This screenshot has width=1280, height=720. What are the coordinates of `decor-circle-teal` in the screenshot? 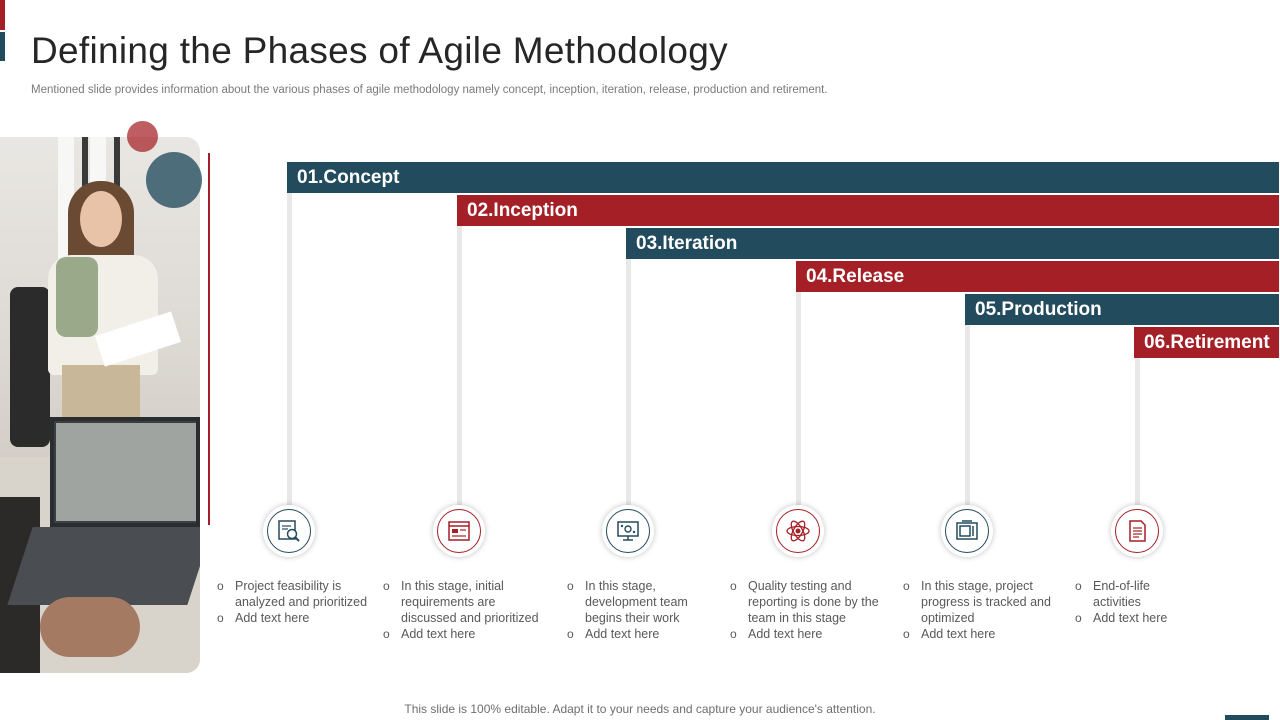 It's located at (174, 180).